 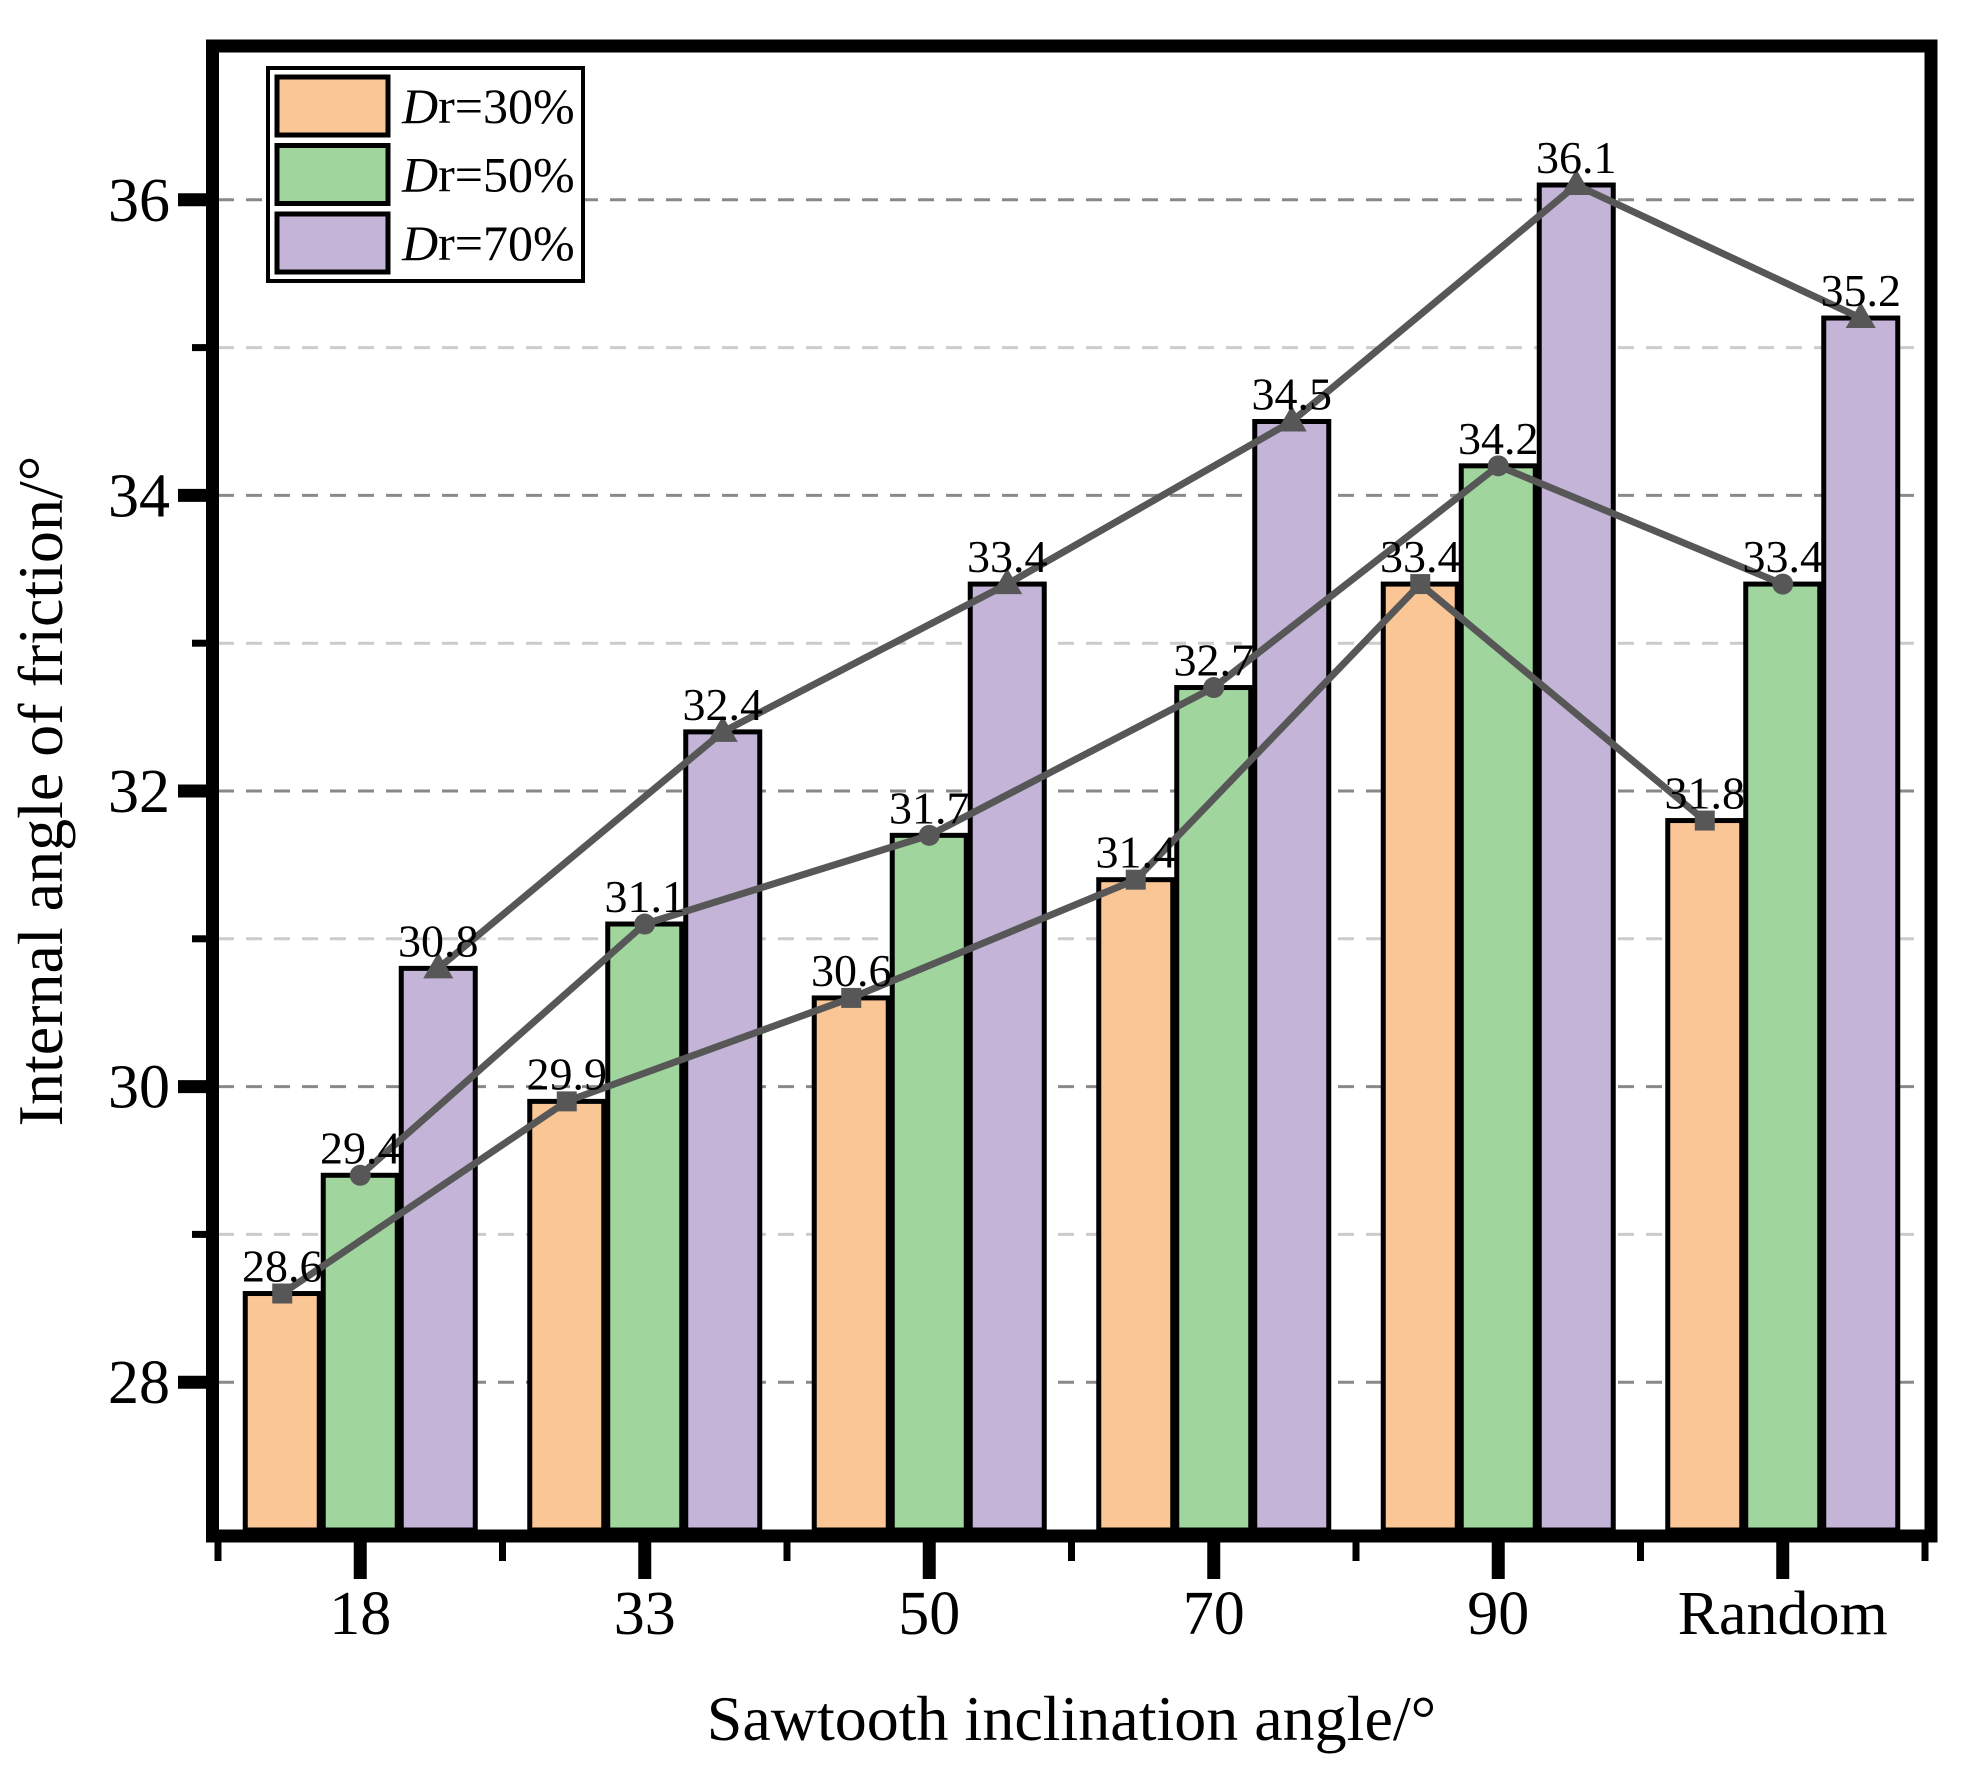 I want to click on x-tick-label-70: 70, so click(x=1214, y=1614).